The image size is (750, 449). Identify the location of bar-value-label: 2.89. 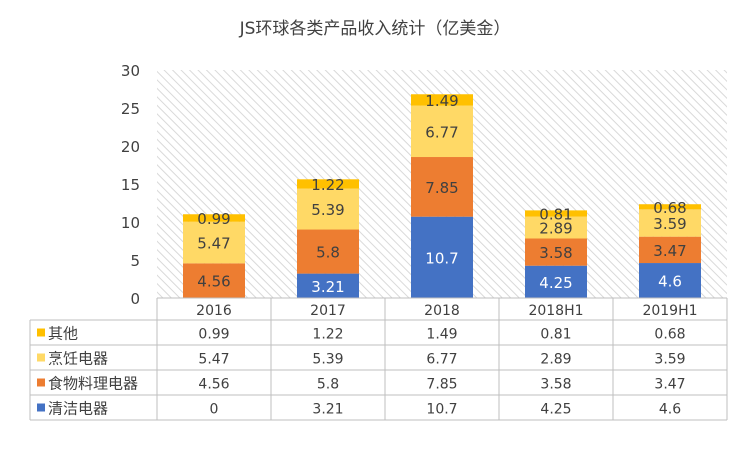
(555, 229).